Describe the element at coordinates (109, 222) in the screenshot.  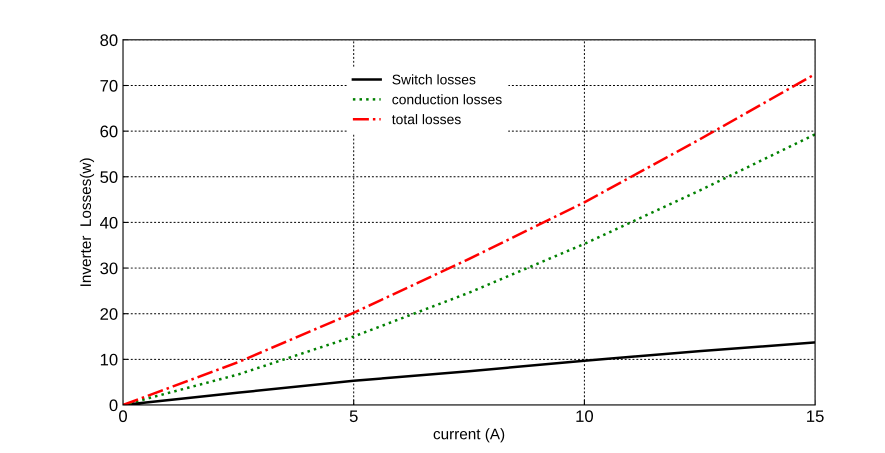
I see `y-tick-label: 40` at that location.